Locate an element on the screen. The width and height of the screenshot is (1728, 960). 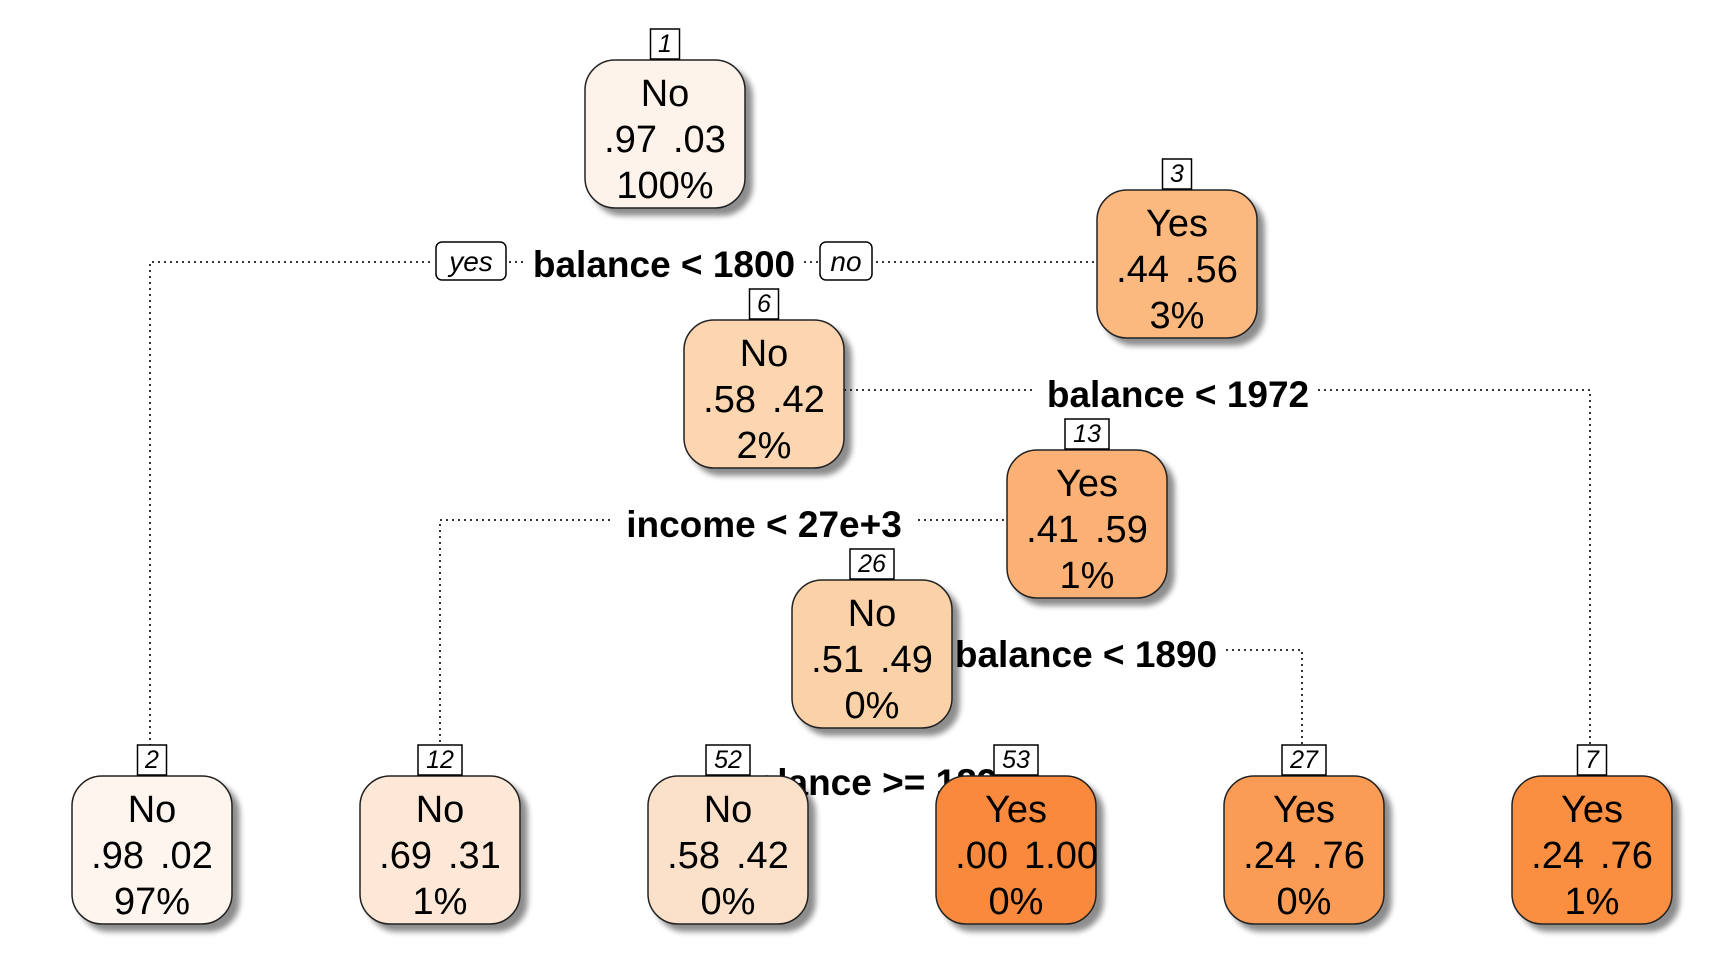
node-id: 52 is located at coordinates (728, 760).